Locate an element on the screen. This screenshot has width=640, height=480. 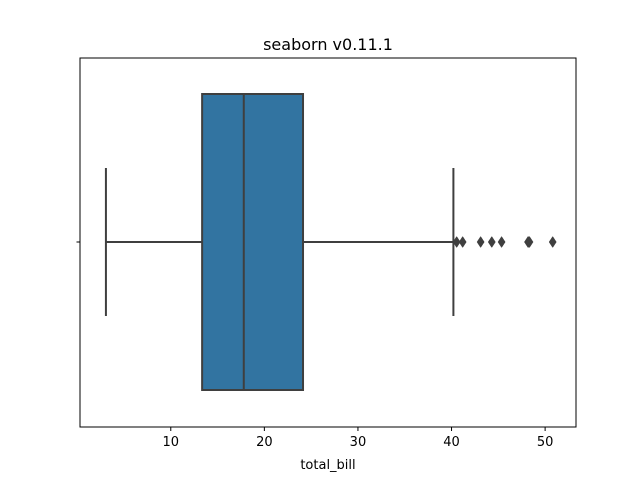
iqr-box is located at coordinates (253, 242).